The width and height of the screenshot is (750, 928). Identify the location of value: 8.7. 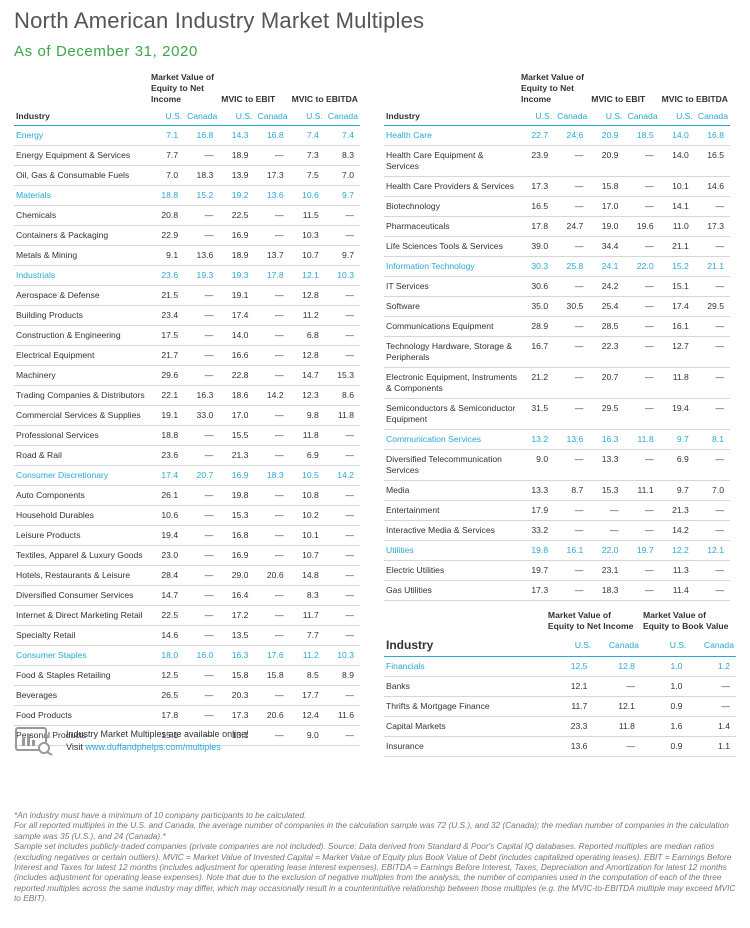
(572, 490).